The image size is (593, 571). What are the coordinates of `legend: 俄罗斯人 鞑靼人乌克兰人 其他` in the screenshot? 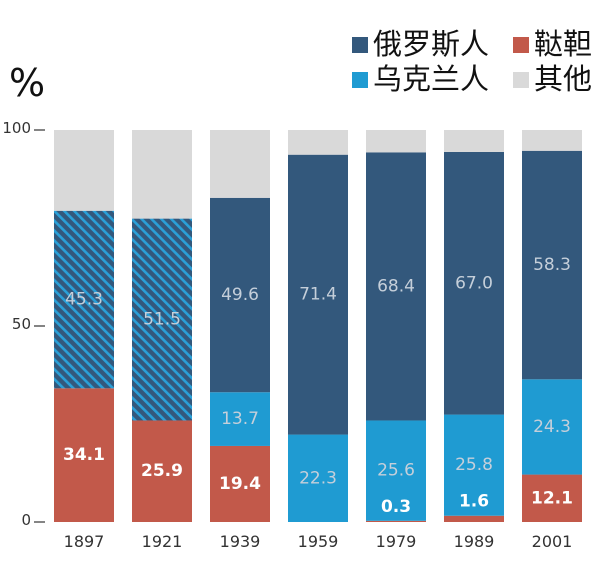 It's located at (472, 65).